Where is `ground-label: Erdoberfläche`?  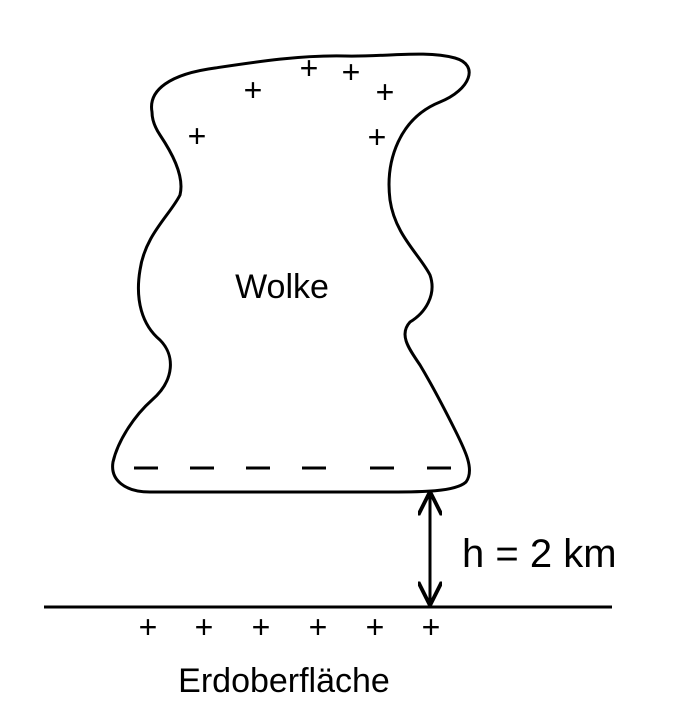
ground-label: Erdoberfläche is located at coordinates (284, 681).